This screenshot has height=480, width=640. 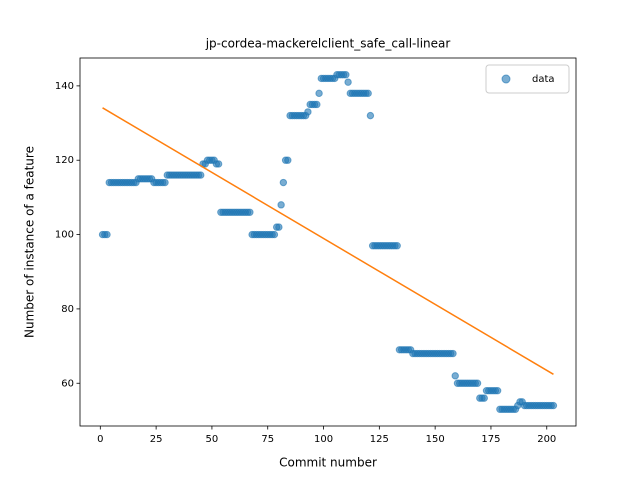 What do you see at coordinates (490, 439) in the screenshot?
I see `x-tick-label: 175` at bounding box center [490, 439].